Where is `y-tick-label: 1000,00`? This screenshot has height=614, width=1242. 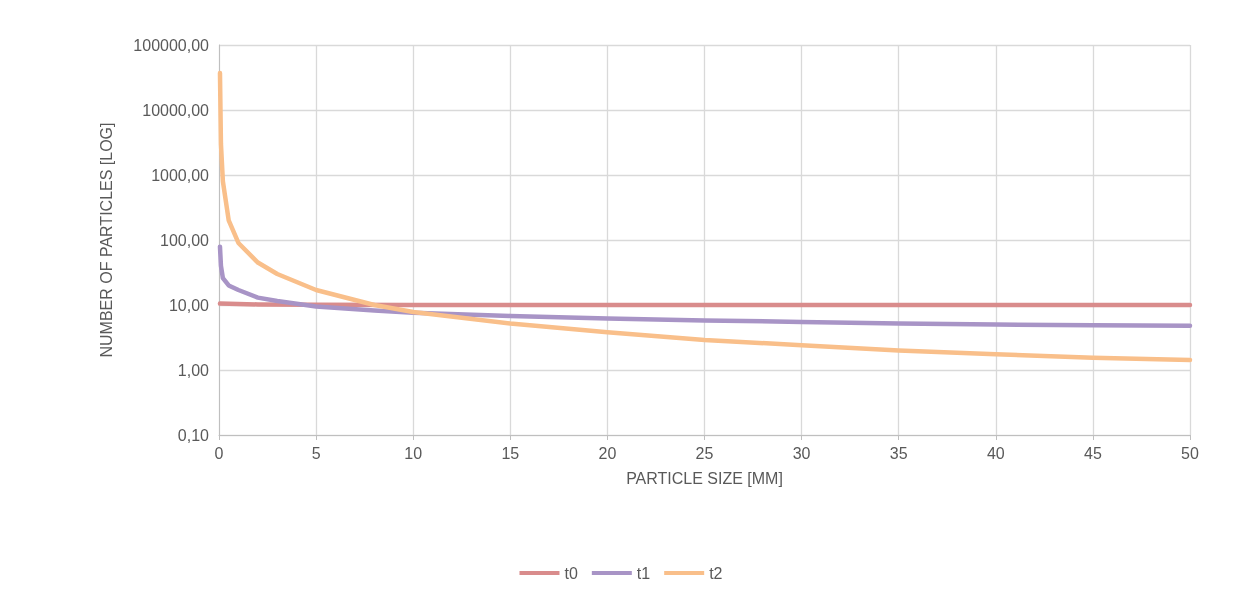
y-tick-label: 1000,00 is located at coordinates (180, 175).